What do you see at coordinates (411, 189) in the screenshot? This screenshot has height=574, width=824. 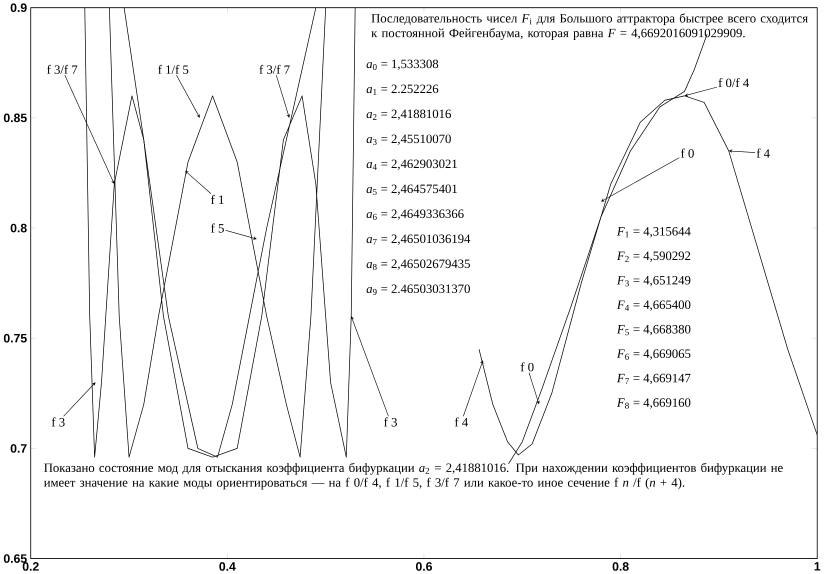 I see `annotation: a$_{5}$ = 2,464575401` at bounding box center [411, 189].